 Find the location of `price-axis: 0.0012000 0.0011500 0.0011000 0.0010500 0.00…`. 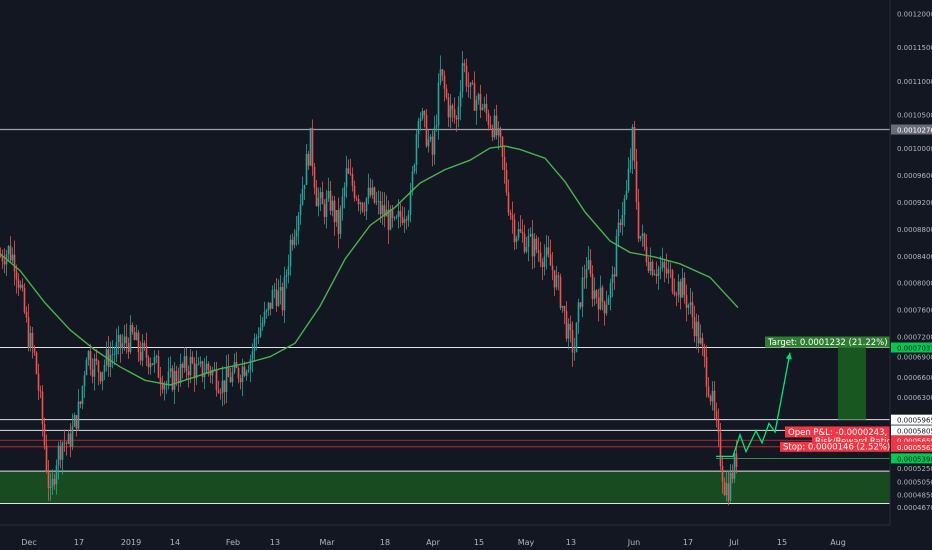

price-axis: 0.0012000 0.0011500 0.0011000 0.0010500 0.00… is located at coordinates (910, 275).